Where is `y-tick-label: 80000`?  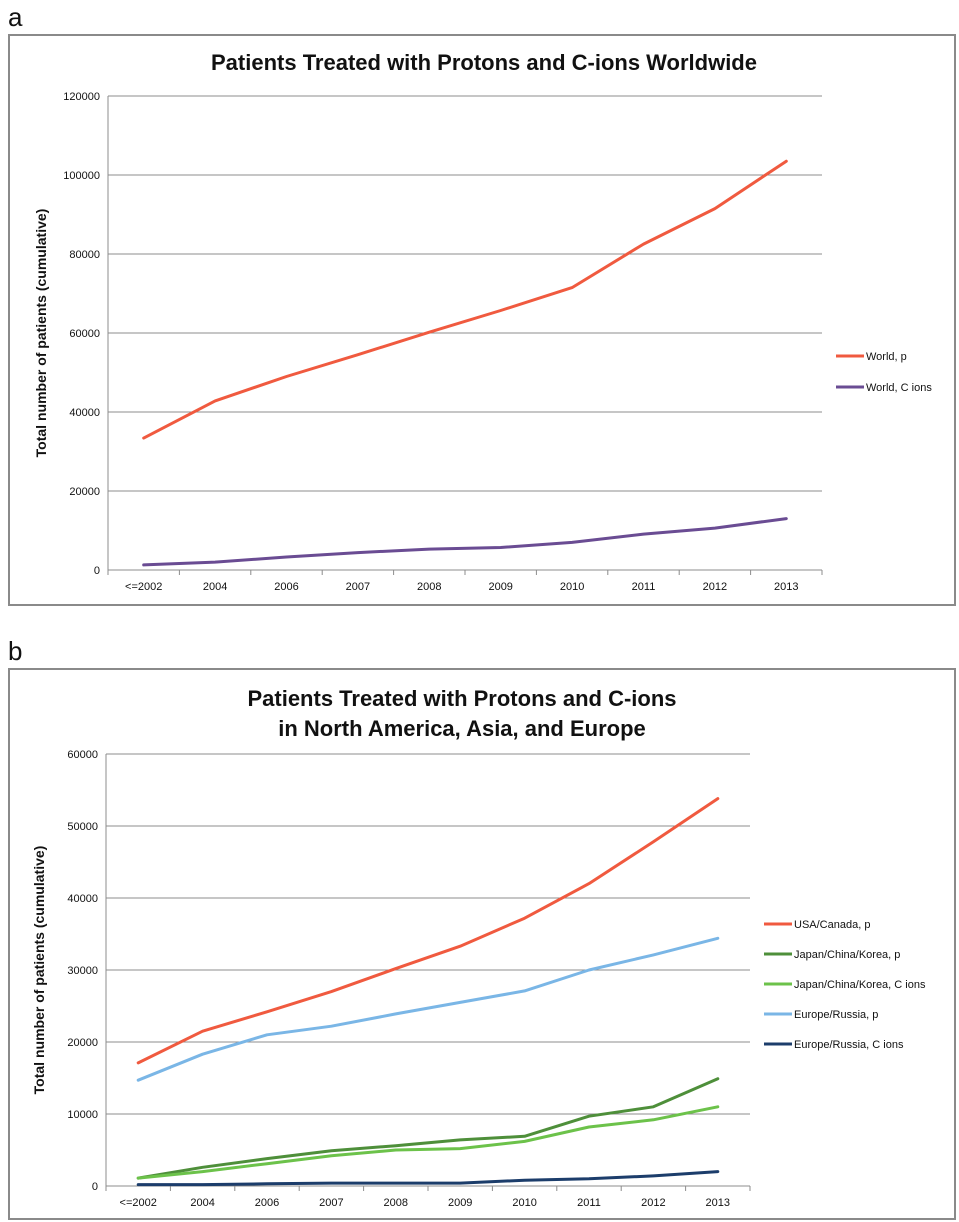 y-tick-label: 80000 is located at coordinates (84, 255).